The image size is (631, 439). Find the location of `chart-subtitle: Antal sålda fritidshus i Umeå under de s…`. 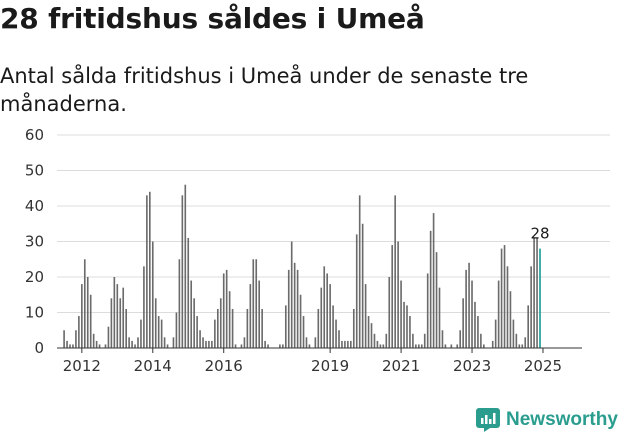

chart-subtitle: Antal sålda fritidshus i Umeå under de s… is located at coordinates (264, 90).